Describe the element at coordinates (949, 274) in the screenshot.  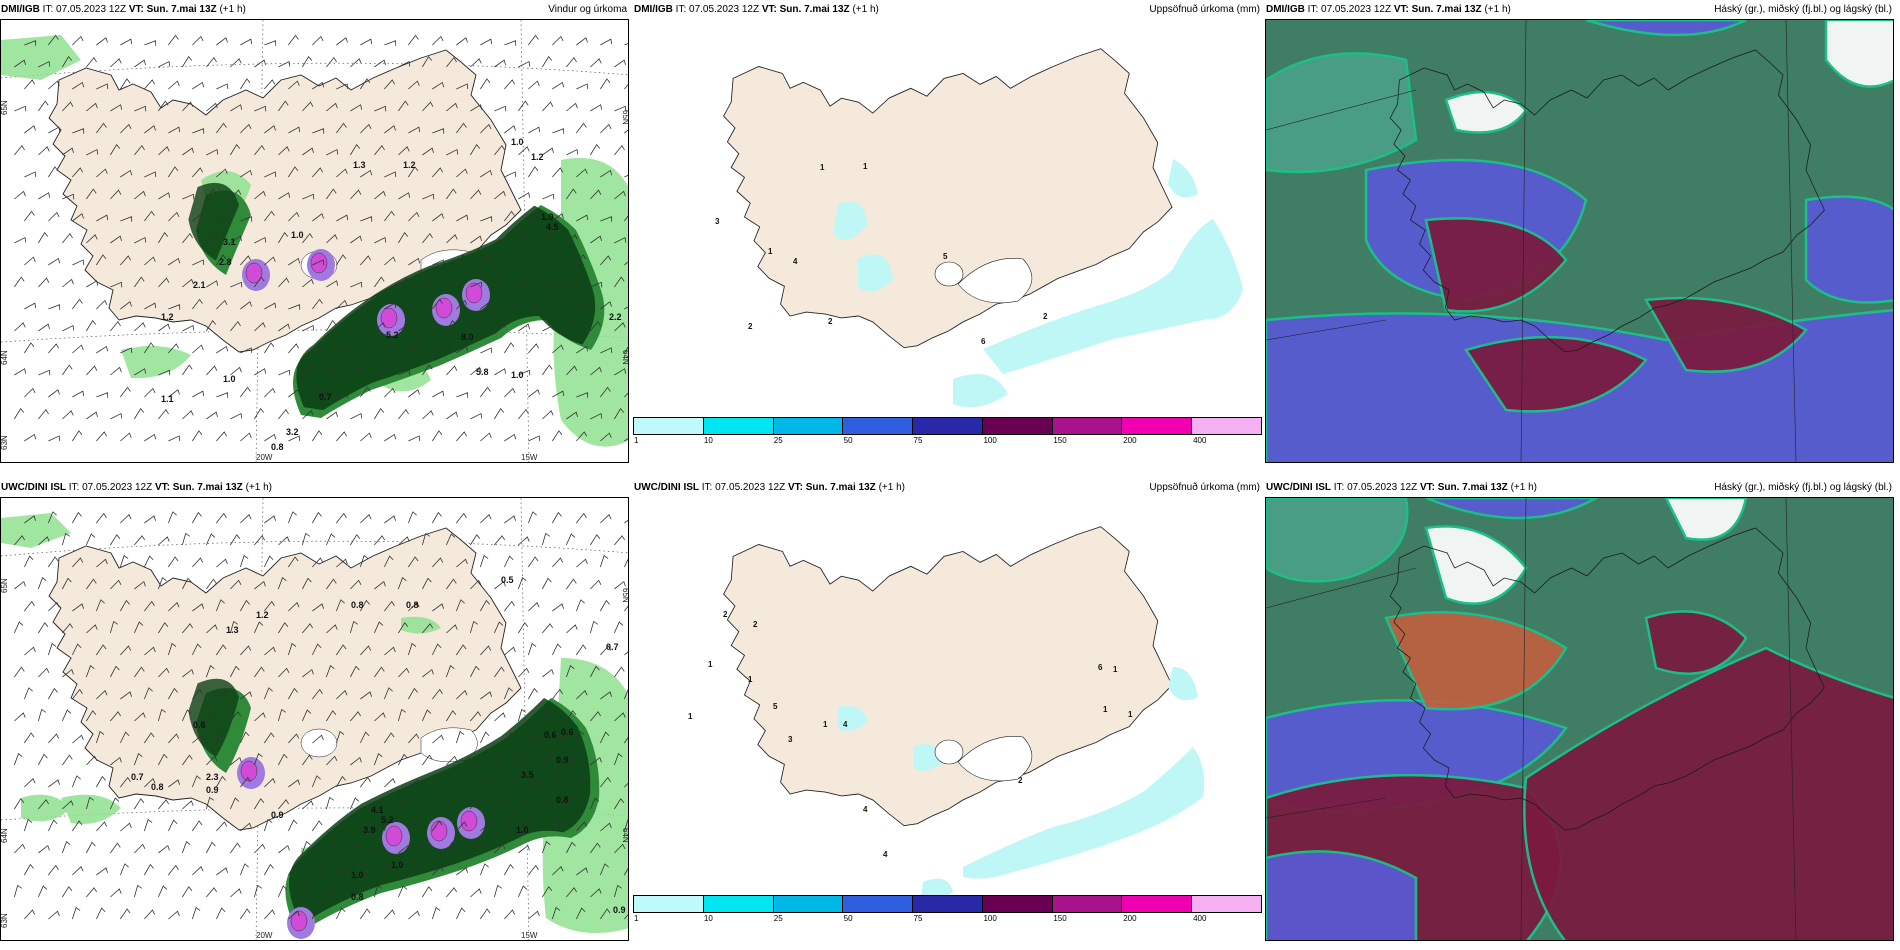
I see `glacier` at that location.